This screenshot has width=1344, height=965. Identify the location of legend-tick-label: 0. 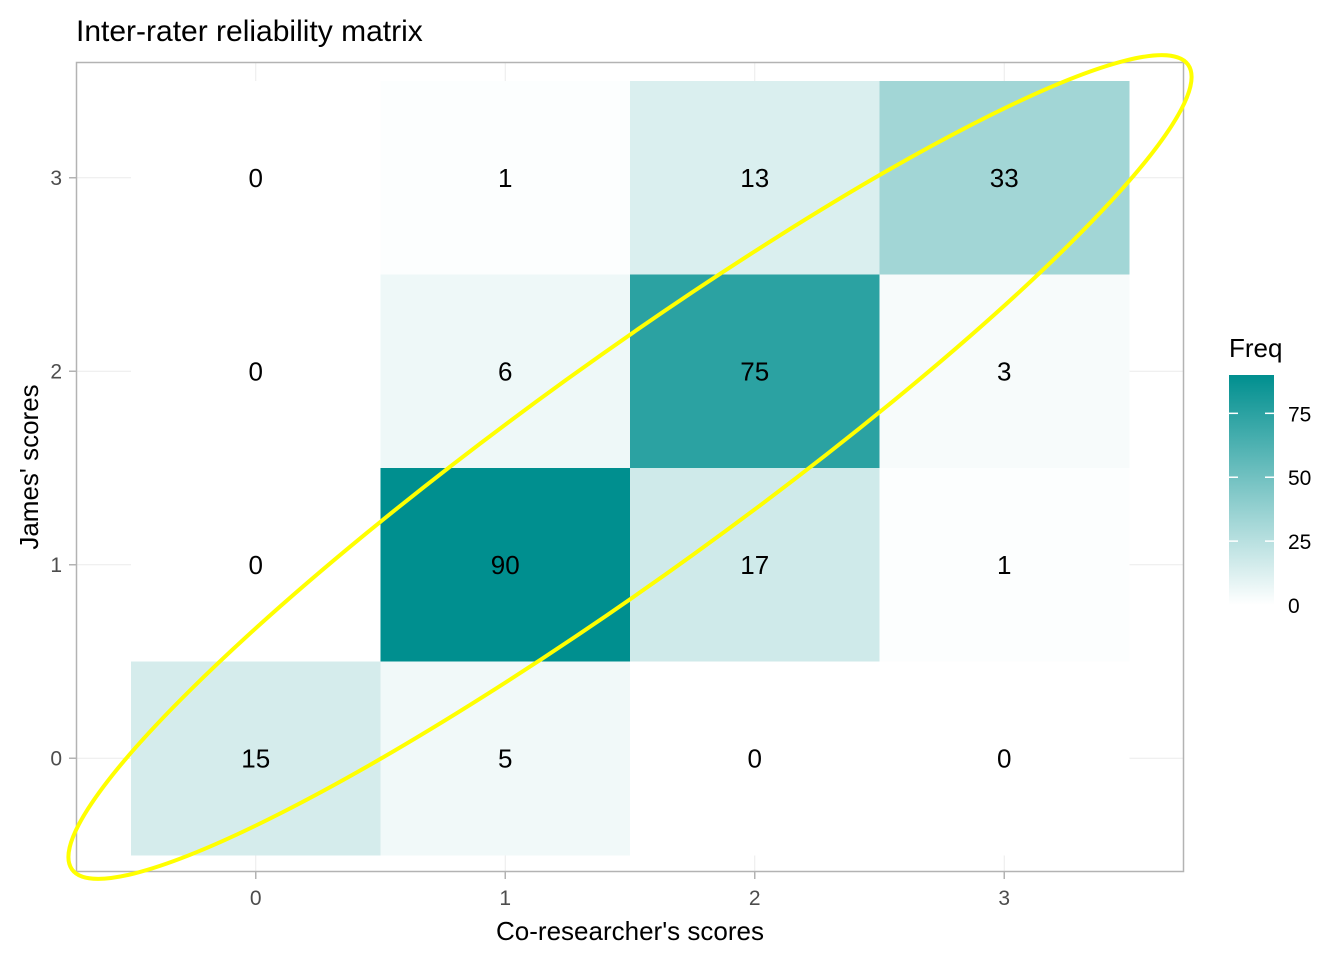
(1294, 606).